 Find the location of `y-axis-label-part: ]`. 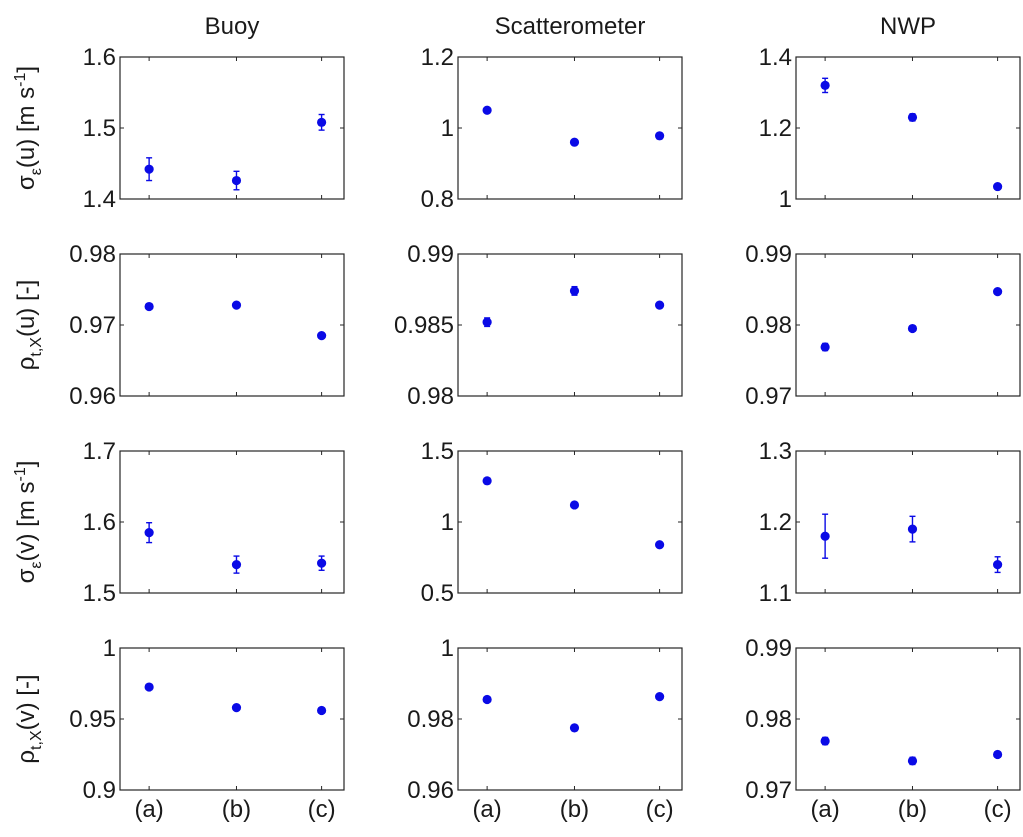

y-axis-label-part: ] is located at coordinates (26, 464).